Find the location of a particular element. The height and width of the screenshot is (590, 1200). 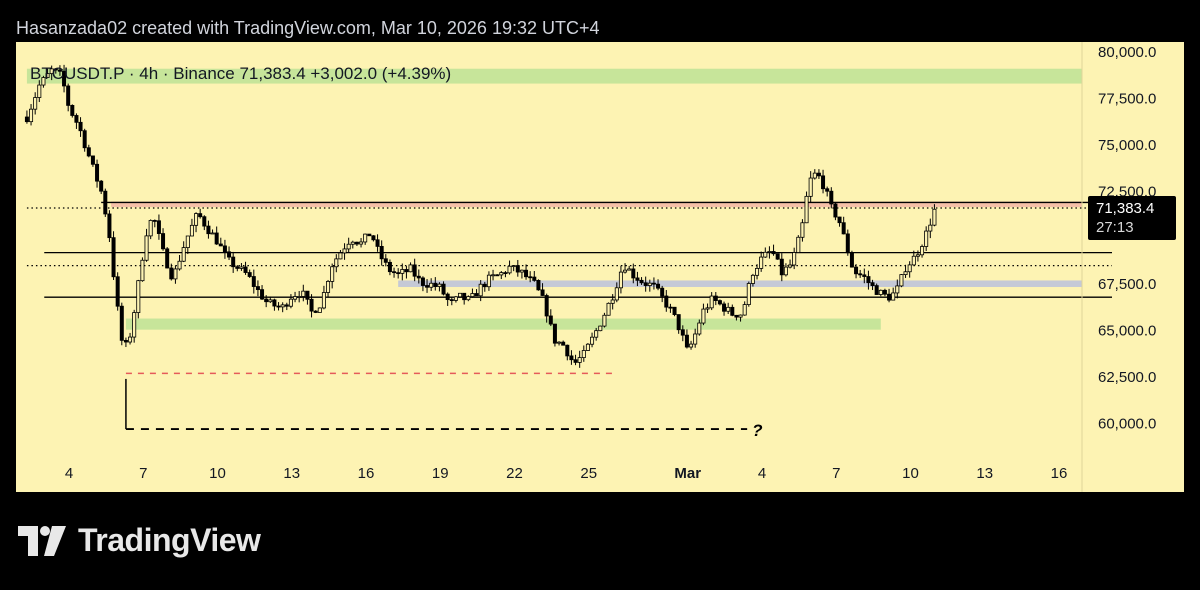

price-tick-label: 62,500.0 is located at coordinates (1127, 377).